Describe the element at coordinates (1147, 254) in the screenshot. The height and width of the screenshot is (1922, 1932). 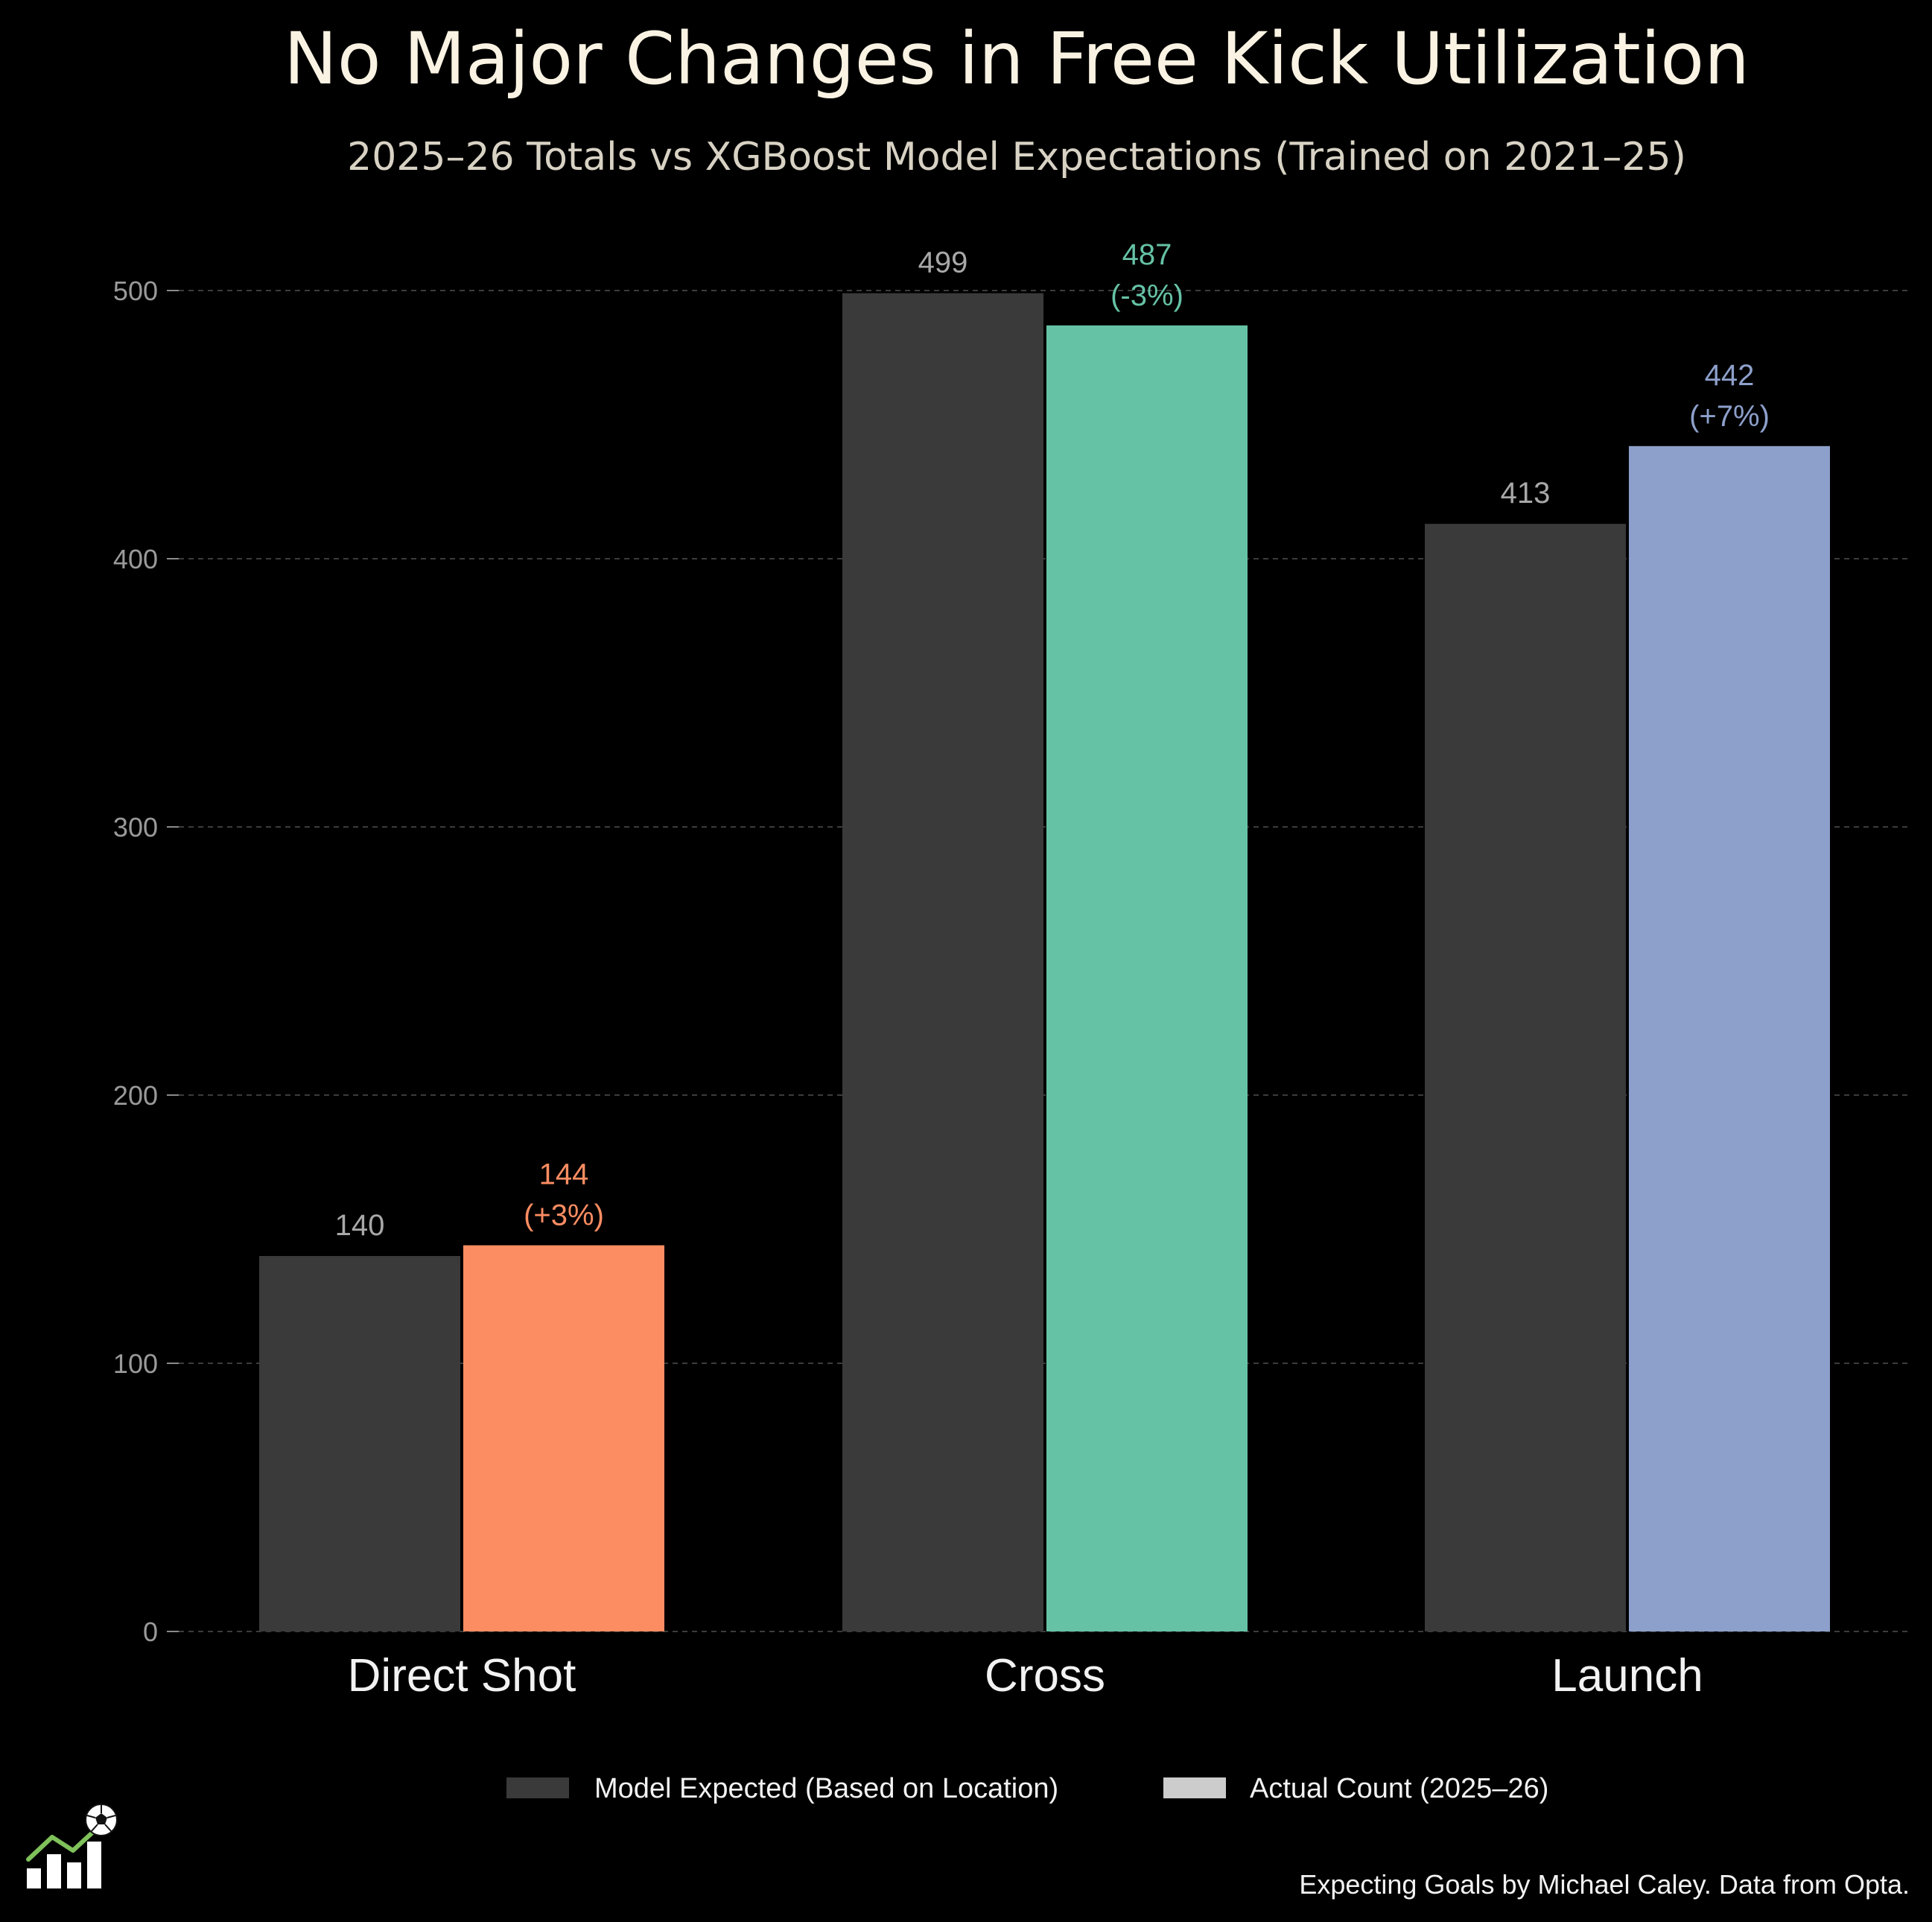
I see `value-label-actual: 487` at that location.